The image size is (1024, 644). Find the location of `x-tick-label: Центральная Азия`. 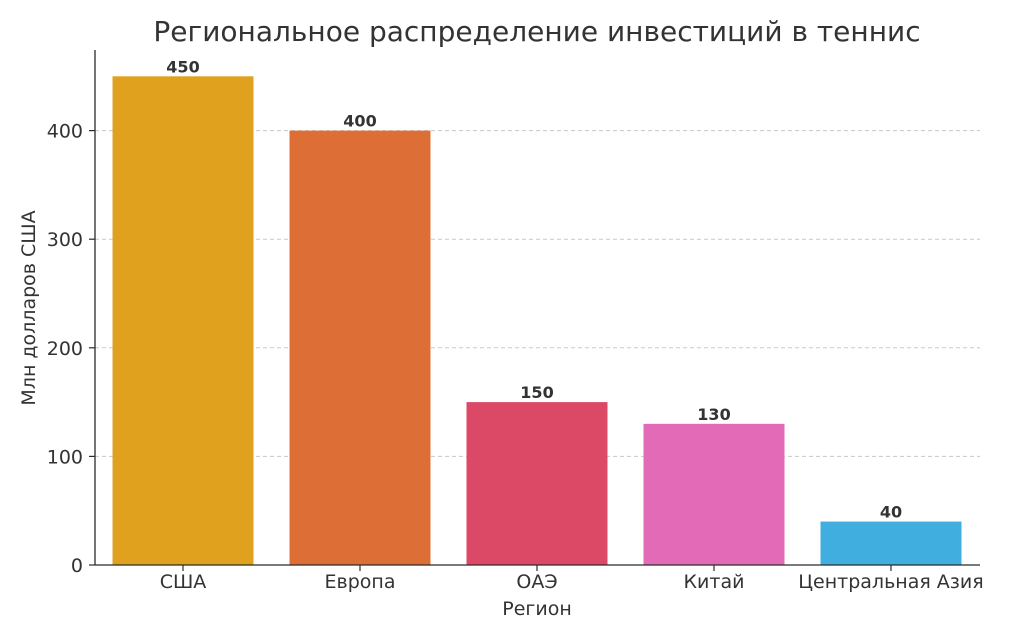

x-tick-label: Центральная Азия is located at coordinates (890, 582).